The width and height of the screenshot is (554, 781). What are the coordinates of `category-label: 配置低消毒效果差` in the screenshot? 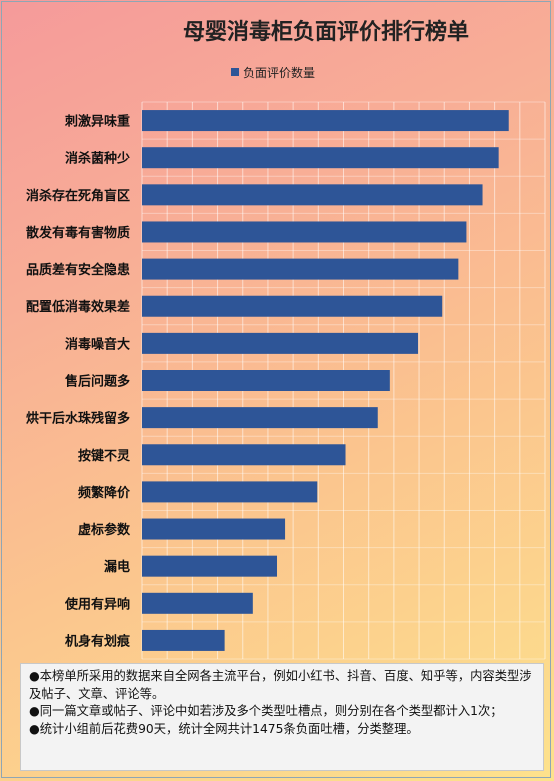 It's located at (78, 307).